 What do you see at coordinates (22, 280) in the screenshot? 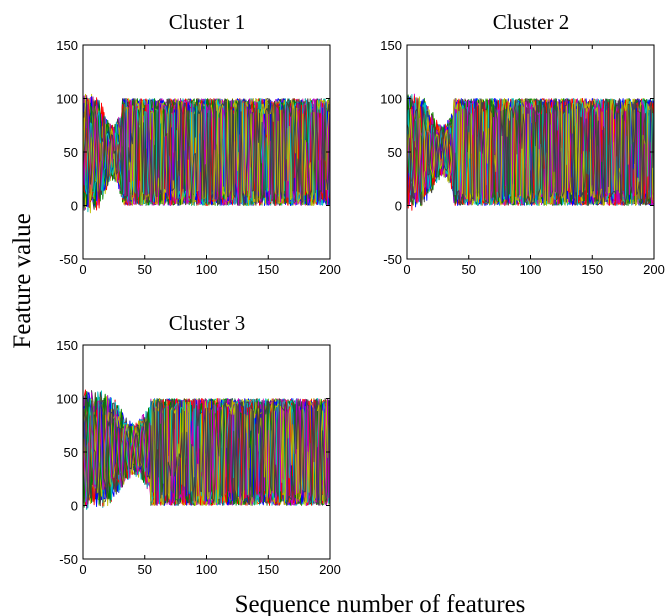
I see `figure-ylabel: Feature value` at bounding box center [22, 280].